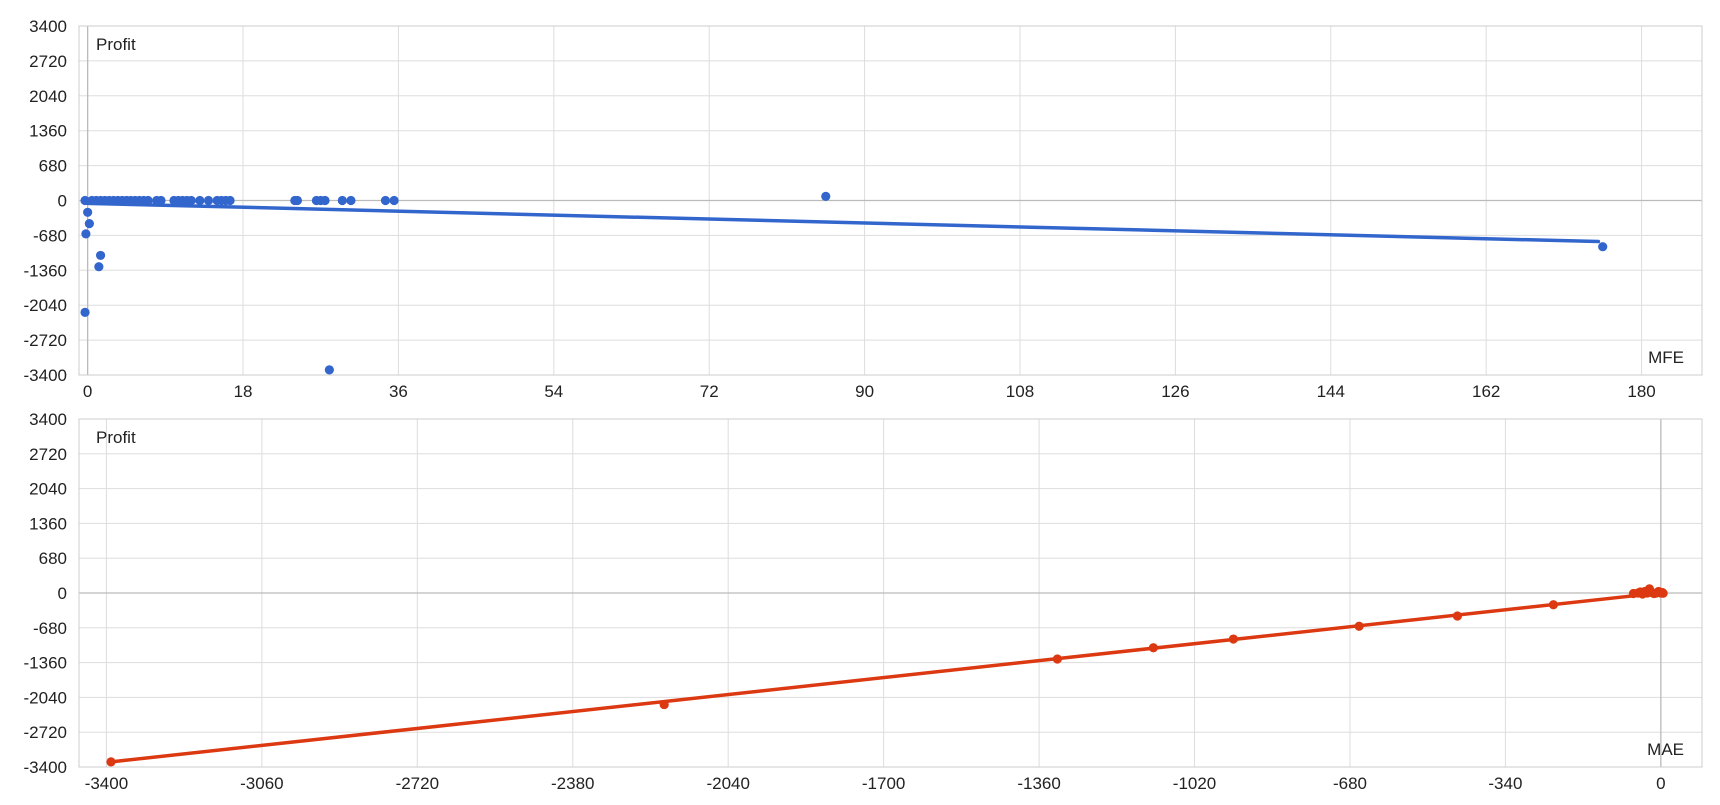 This screenshot has height=805, width=1720. What do you see at coordinates (48, 96) in the screenshot?
I see `mfe-y-tick-label: 2040` at bounding box center [48, 96].